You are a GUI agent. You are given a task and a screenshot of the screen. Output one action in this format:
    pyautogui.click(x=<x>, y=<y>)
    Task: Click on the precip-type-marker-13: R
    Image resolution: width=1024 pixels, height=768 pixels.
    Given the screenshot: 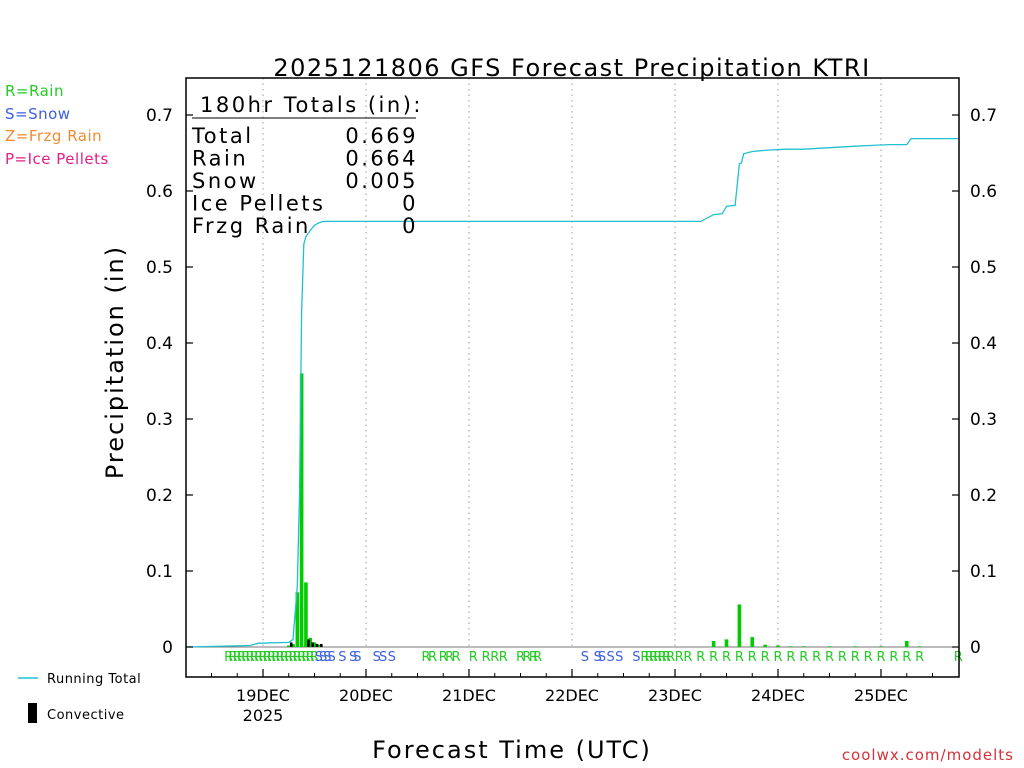 What is the action you would take?
    pyautogui.click(x=284, y=657)
    